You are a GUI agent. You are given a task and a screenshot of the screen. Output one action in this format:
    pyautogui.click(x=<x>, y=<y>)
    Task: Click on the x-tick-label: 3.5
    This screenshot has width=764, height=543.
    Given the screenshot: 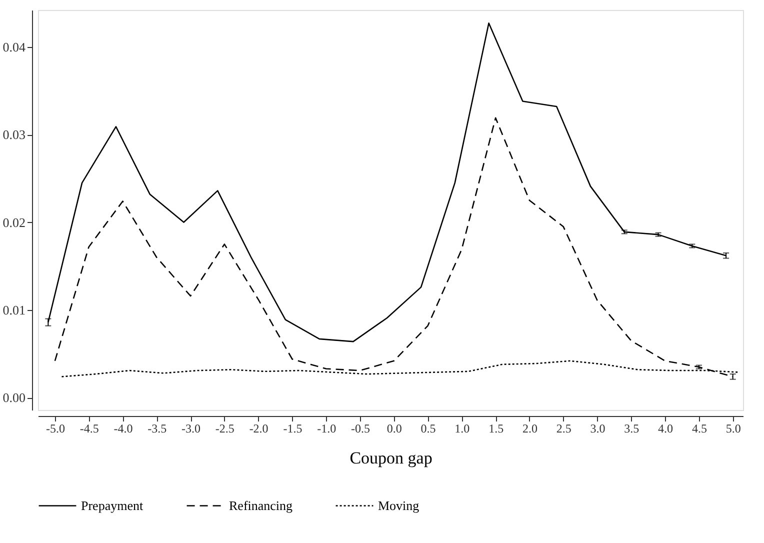 What is the action you would take?
    pyautogui.click(x=632, y=429)
    